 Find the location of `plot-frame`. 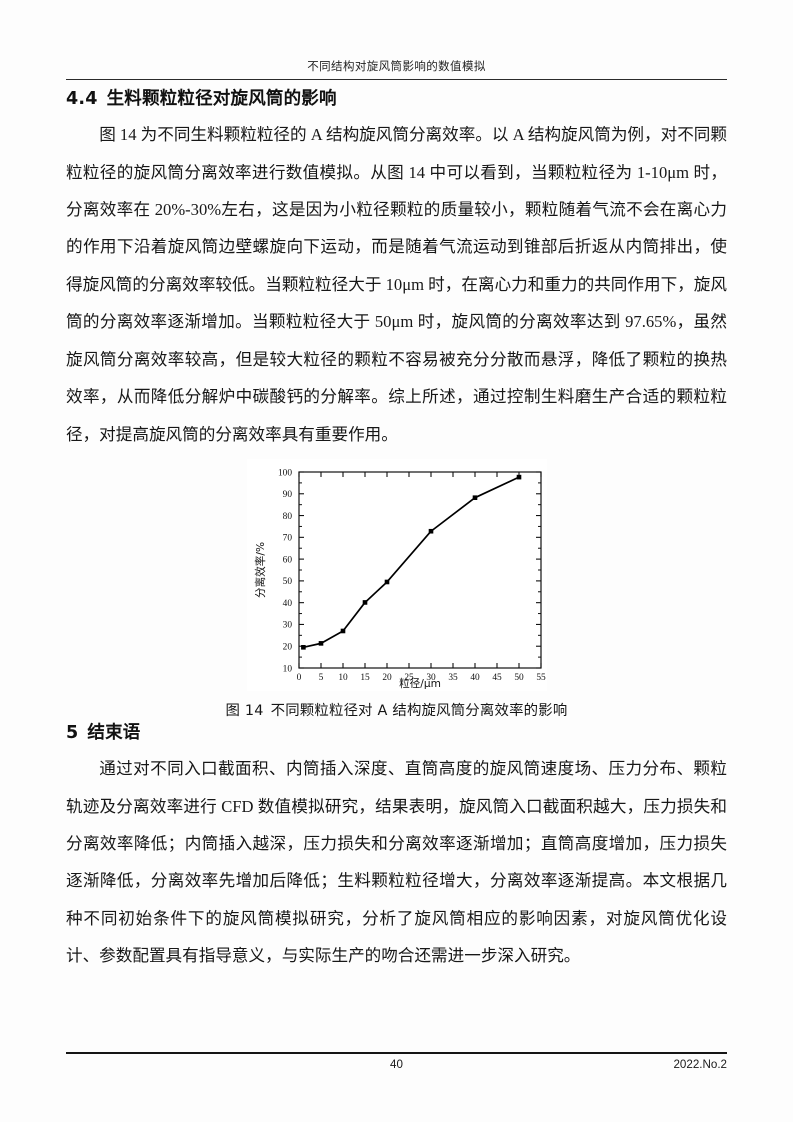

plot-frame is located at coordinates (419, 570).